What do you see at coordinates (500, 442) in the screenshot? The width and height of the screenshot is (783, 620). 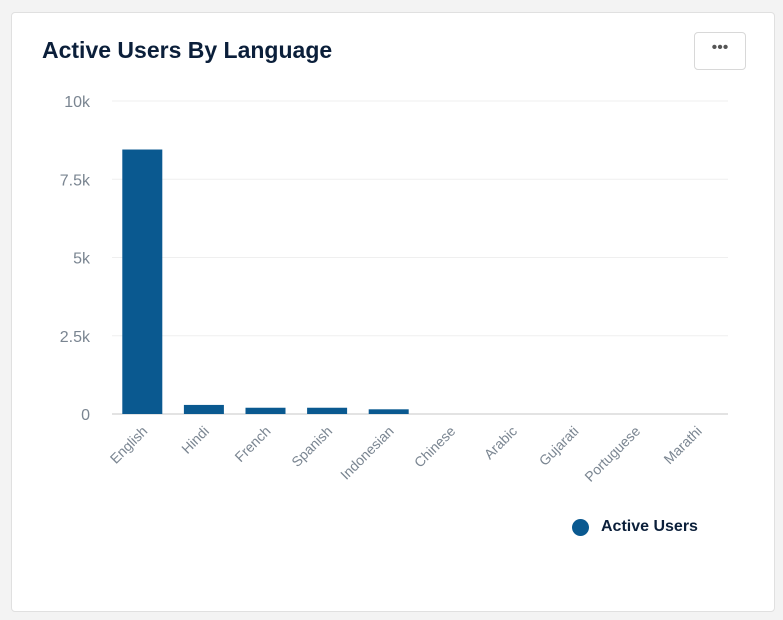 I see `x-tick-label: Arabic` at bounding box center [500, 442].